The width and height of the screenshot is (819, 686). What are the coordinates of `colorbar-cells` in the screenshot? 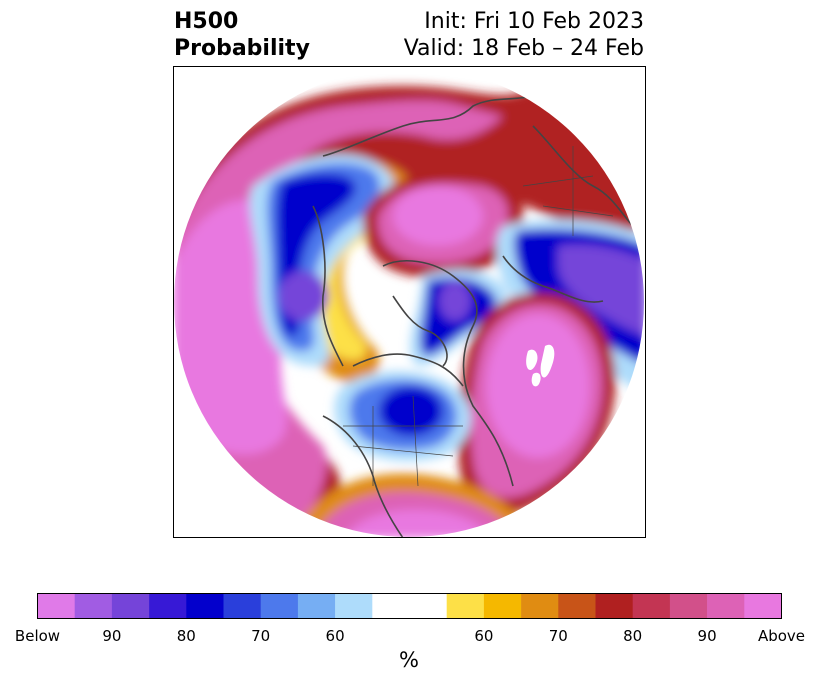 It's located at (409, 606).